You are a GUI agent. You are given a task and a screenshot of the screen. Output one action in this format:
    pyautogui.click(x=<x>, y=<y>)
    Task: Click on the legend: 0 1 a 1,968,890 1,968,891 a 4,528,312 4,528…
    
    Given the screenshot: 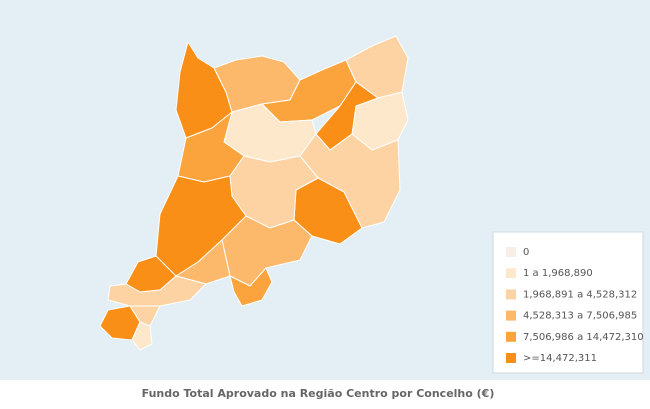 What is the action you would take?
    pyautogui.click(x=575, y=305)
    